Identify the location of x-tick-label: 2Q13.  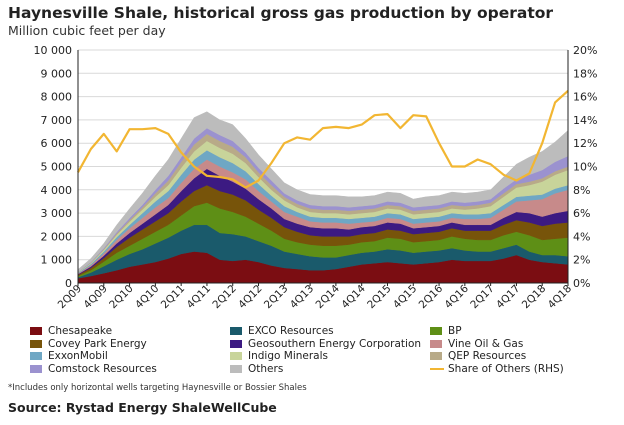
(276, 297).